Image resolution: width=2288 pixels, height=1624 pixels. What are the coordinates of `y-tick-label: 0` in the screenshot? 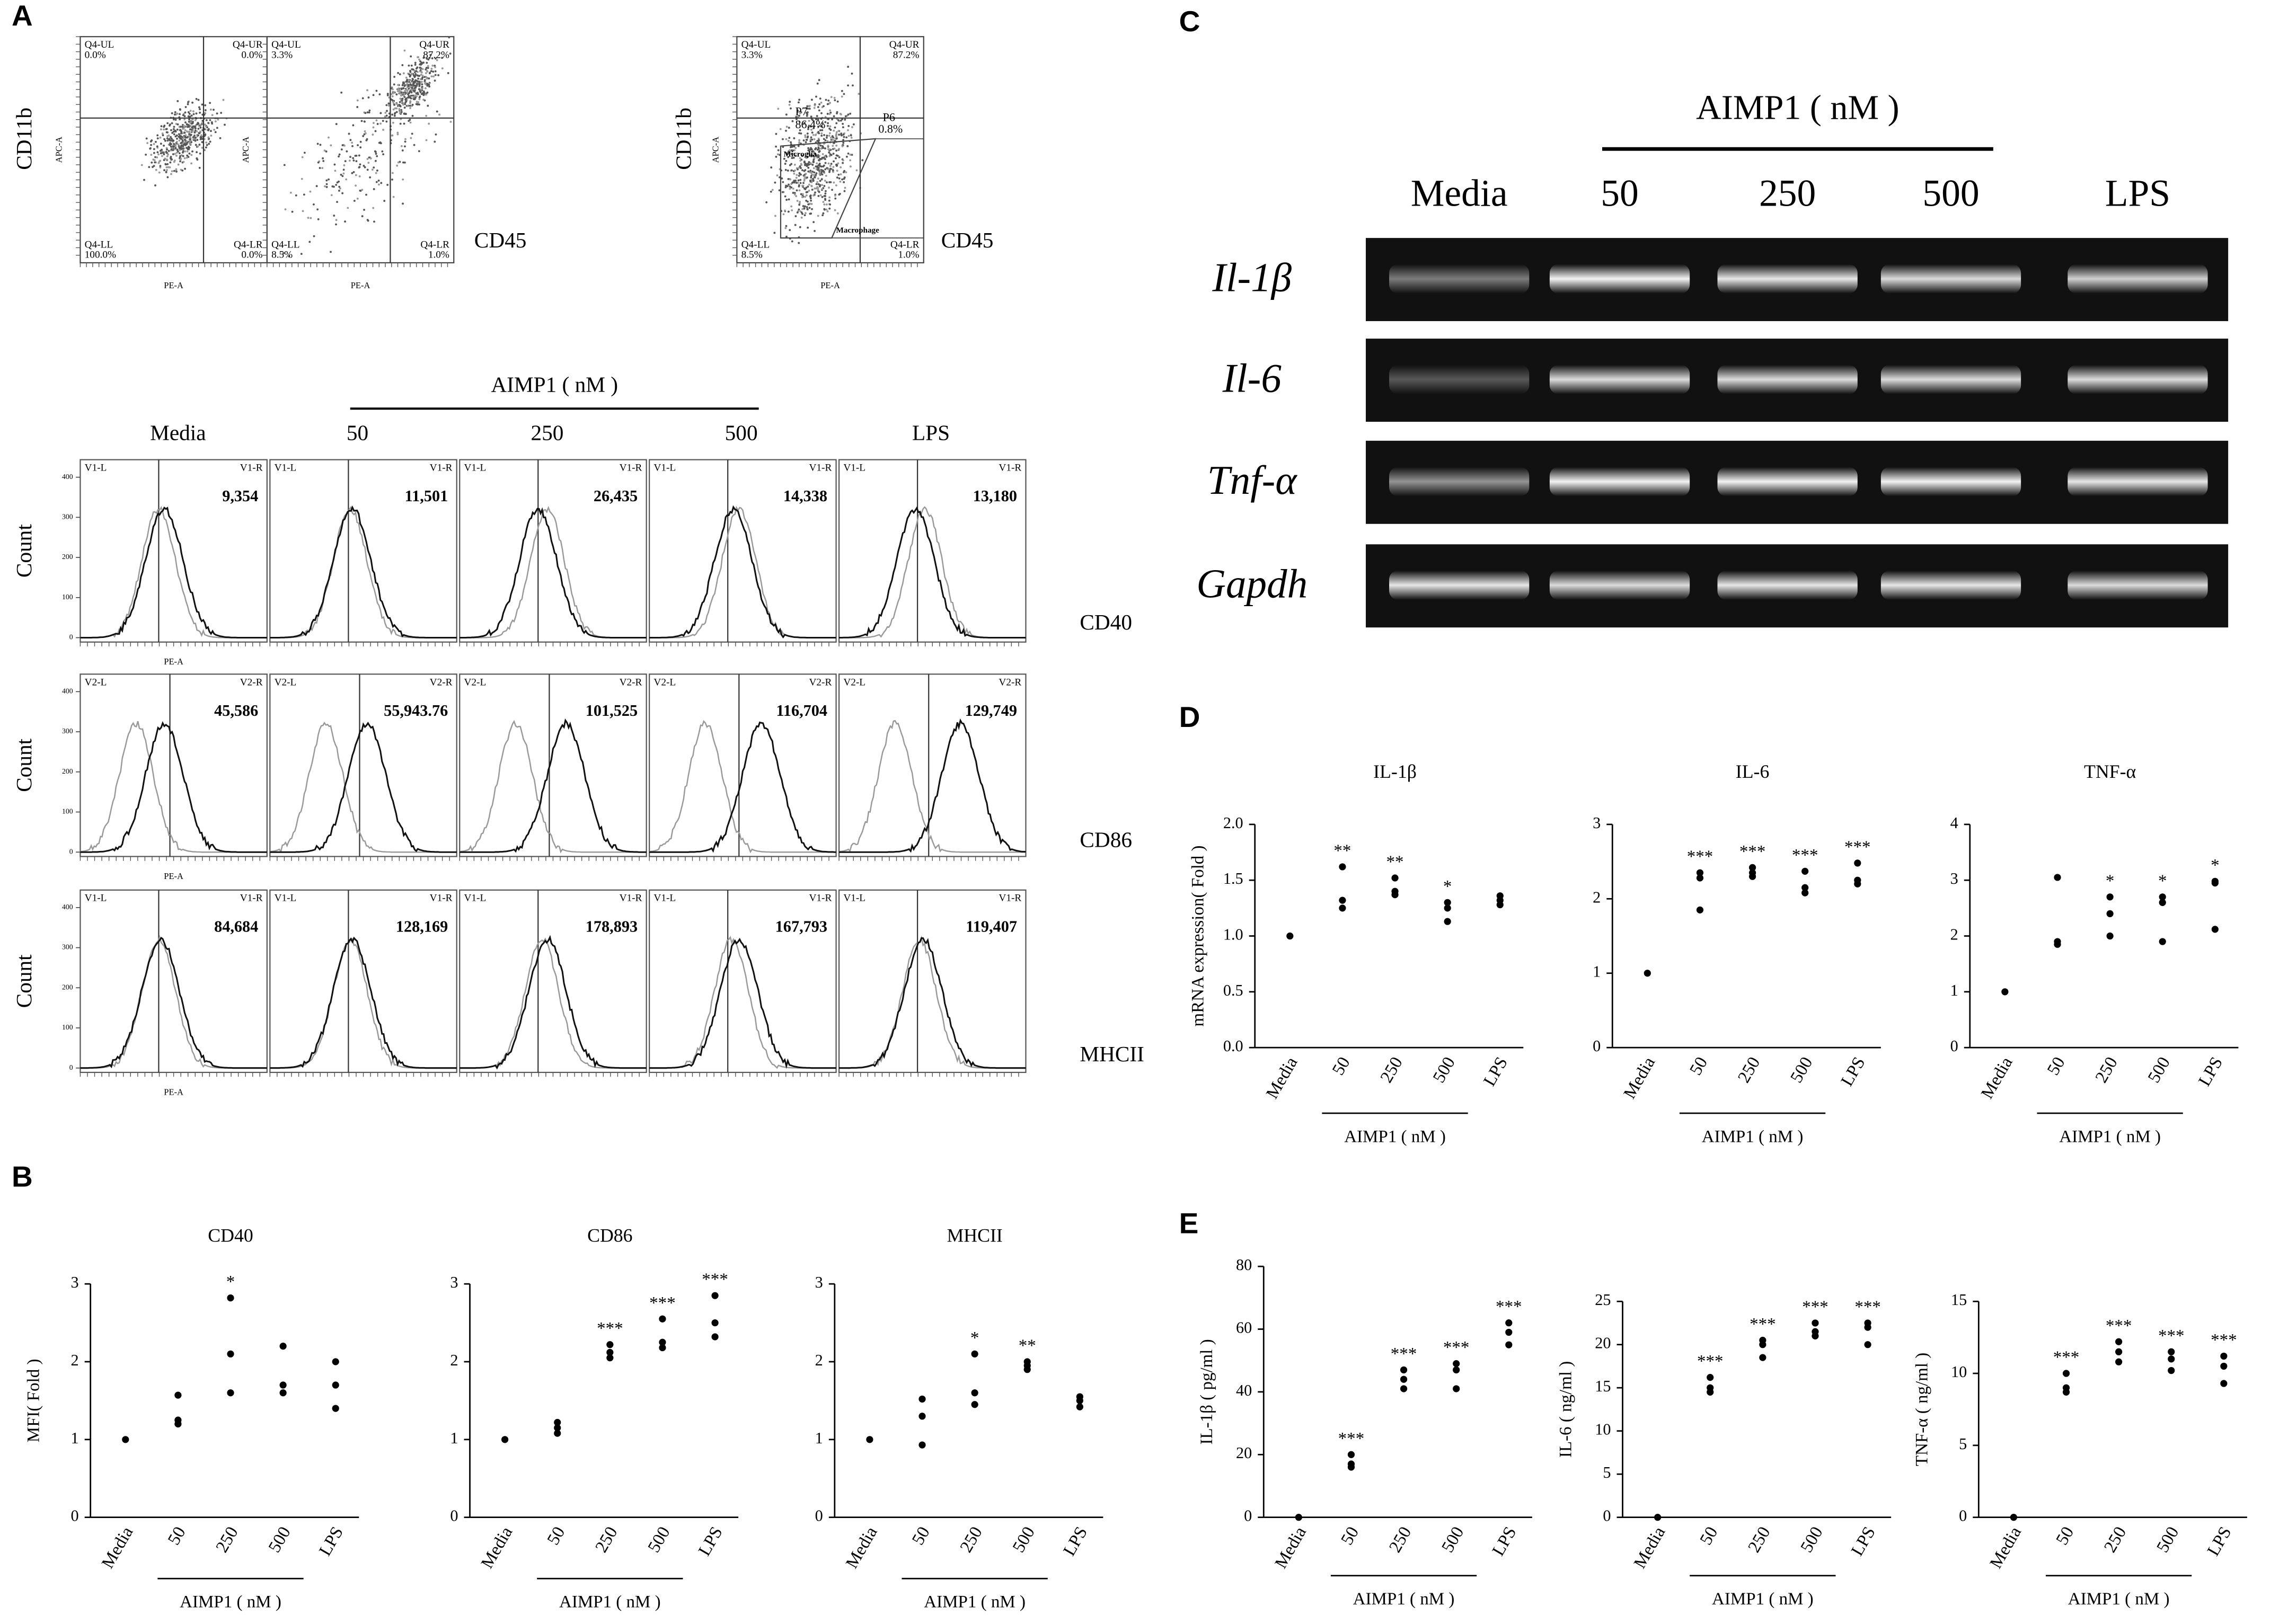 It's located at (75, 1516).